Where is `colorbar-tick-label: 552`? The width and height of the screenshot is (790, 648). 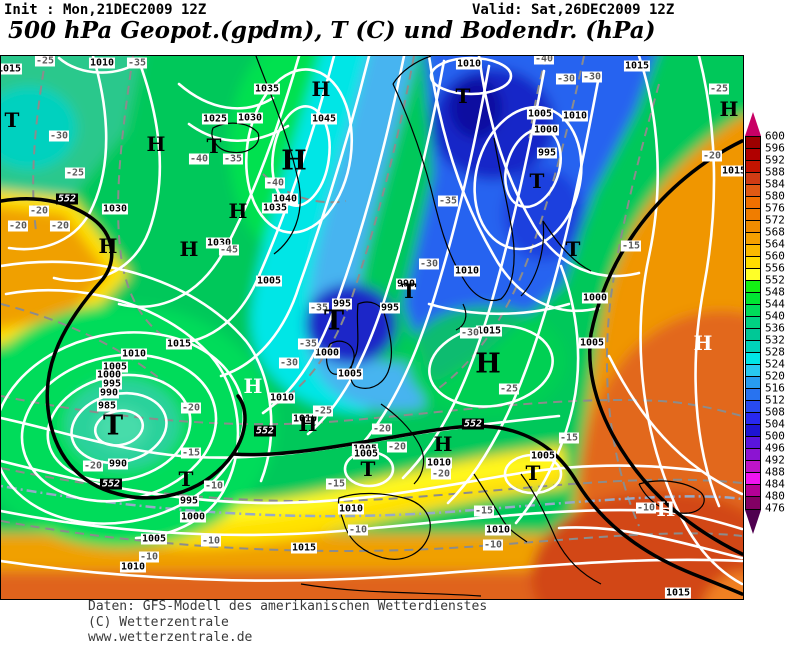 colorbar-tick-label: 552 is located at coordinates (775, 280).